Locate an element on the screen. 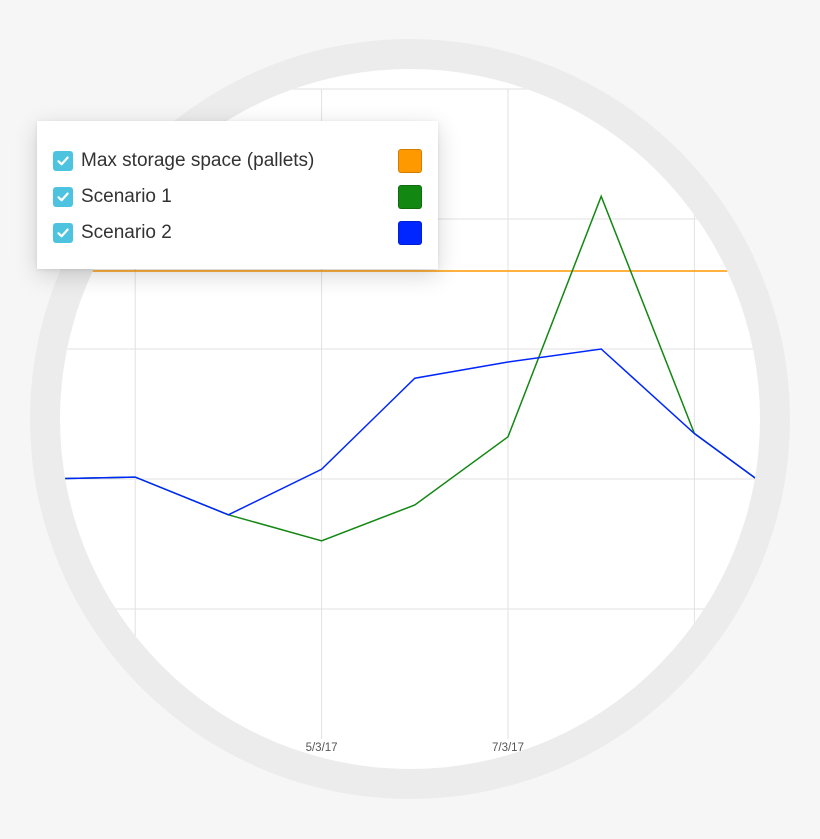  x-axis-ticks: 5/3/17 7/3/17 is located at coordinates (415, 748).